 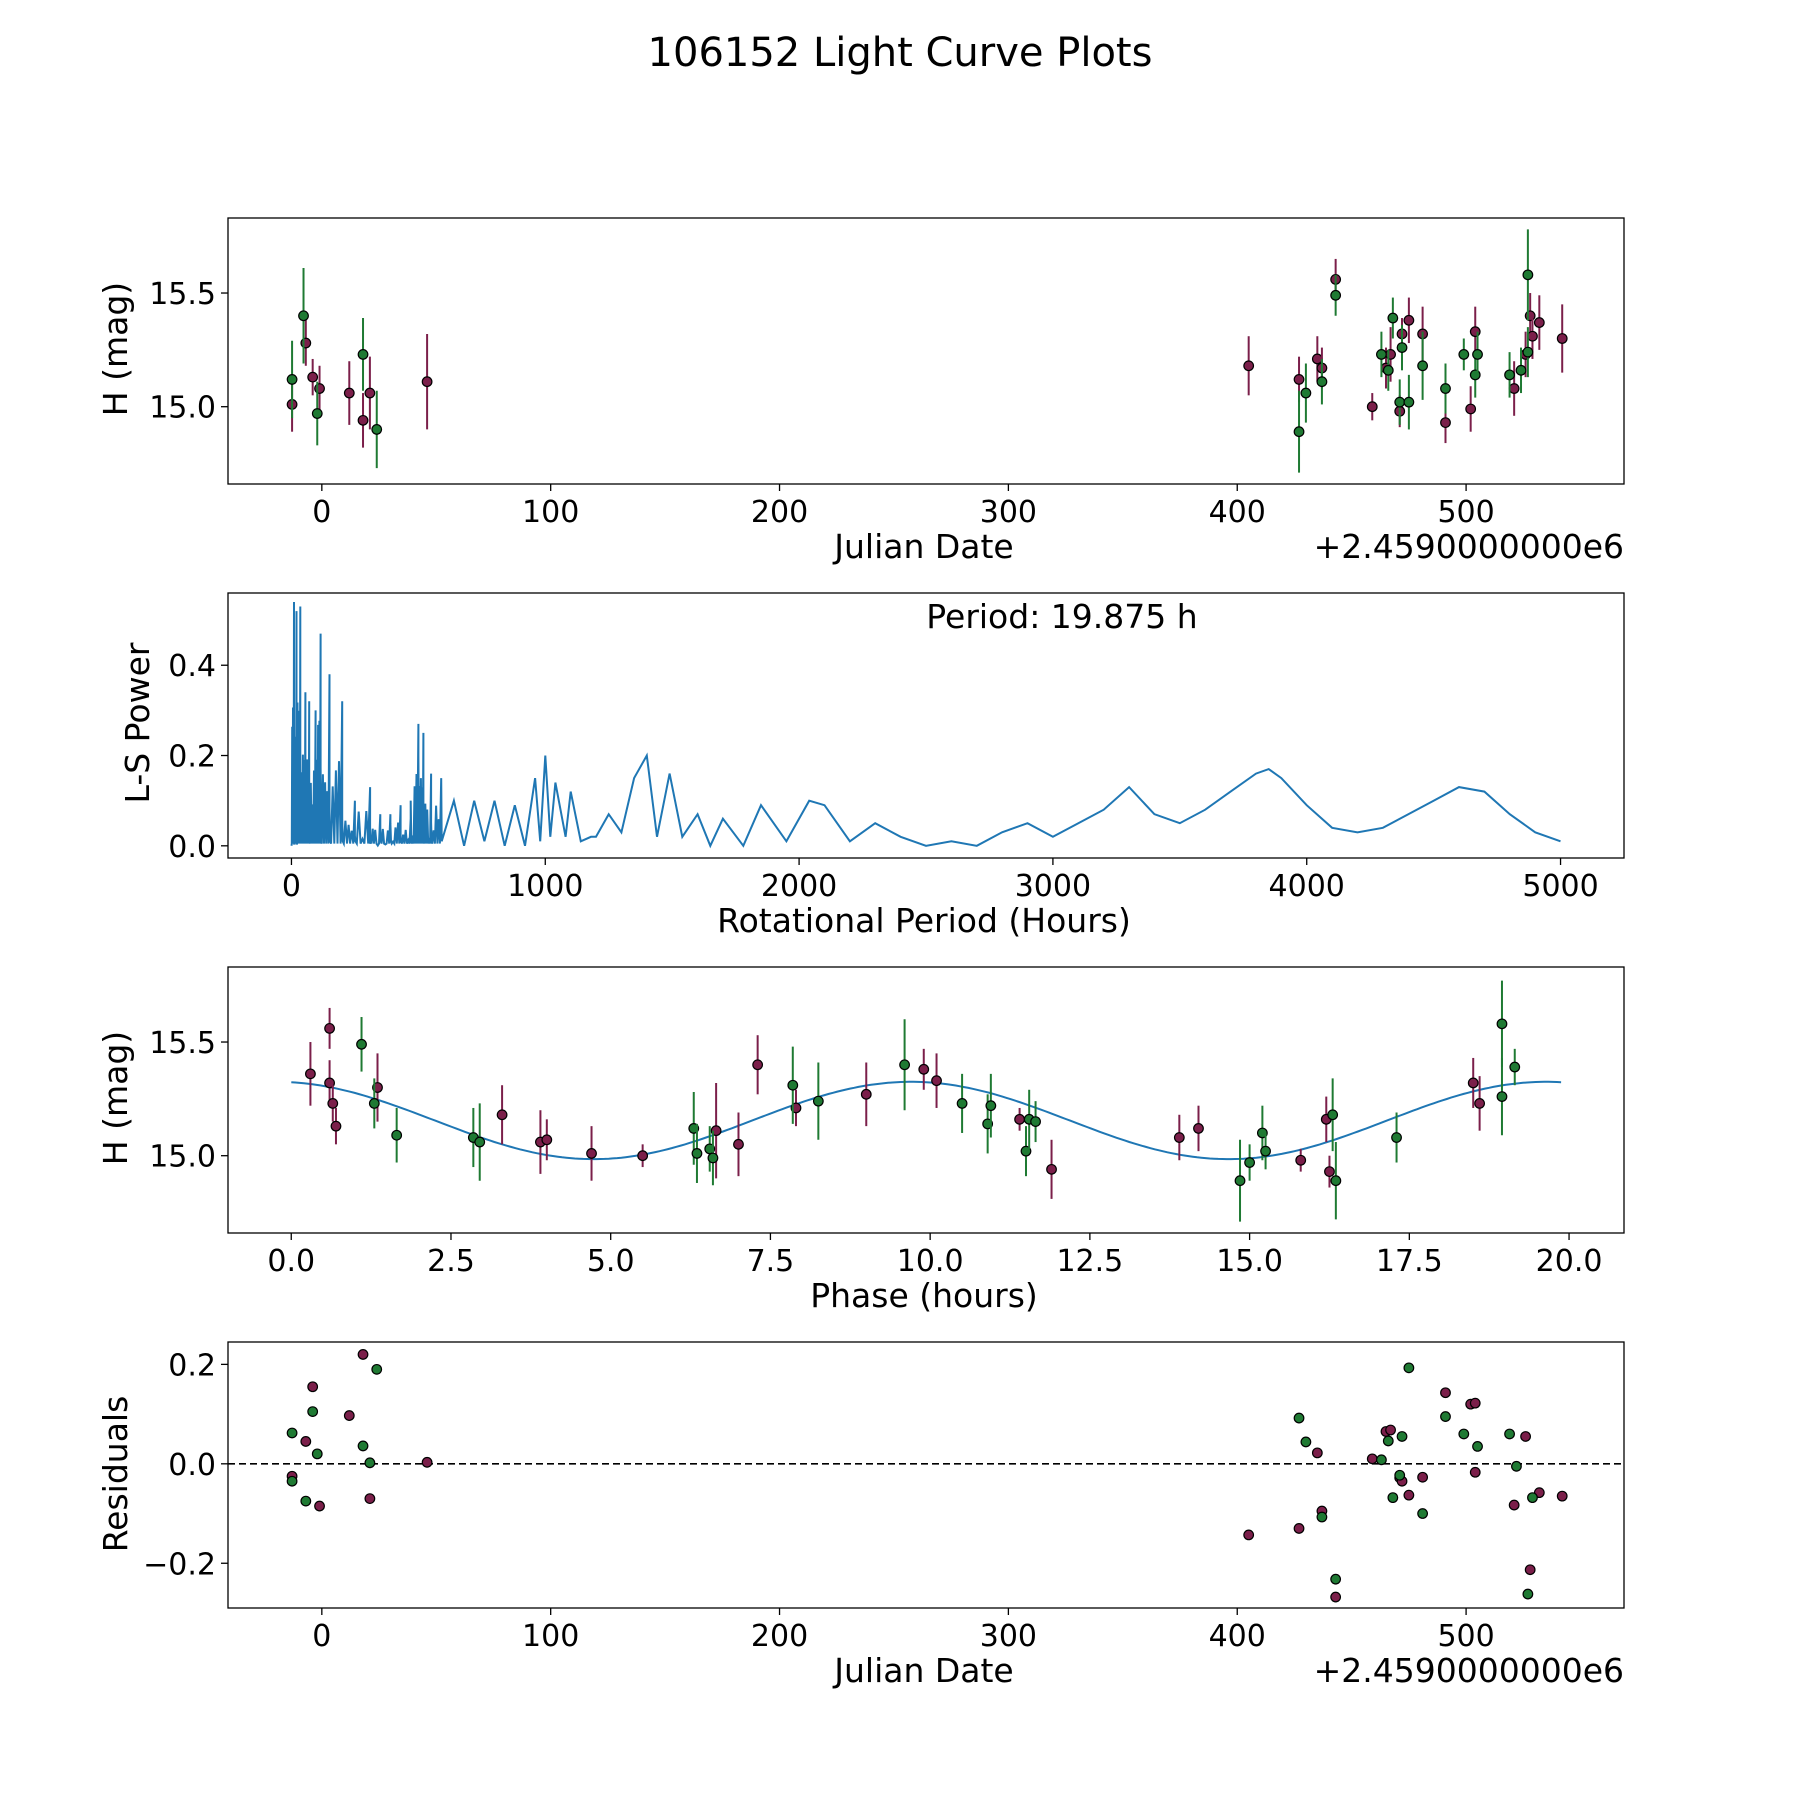 I want to click on light-curve-ytick-label: 15.5, so click(x=182, y=294).